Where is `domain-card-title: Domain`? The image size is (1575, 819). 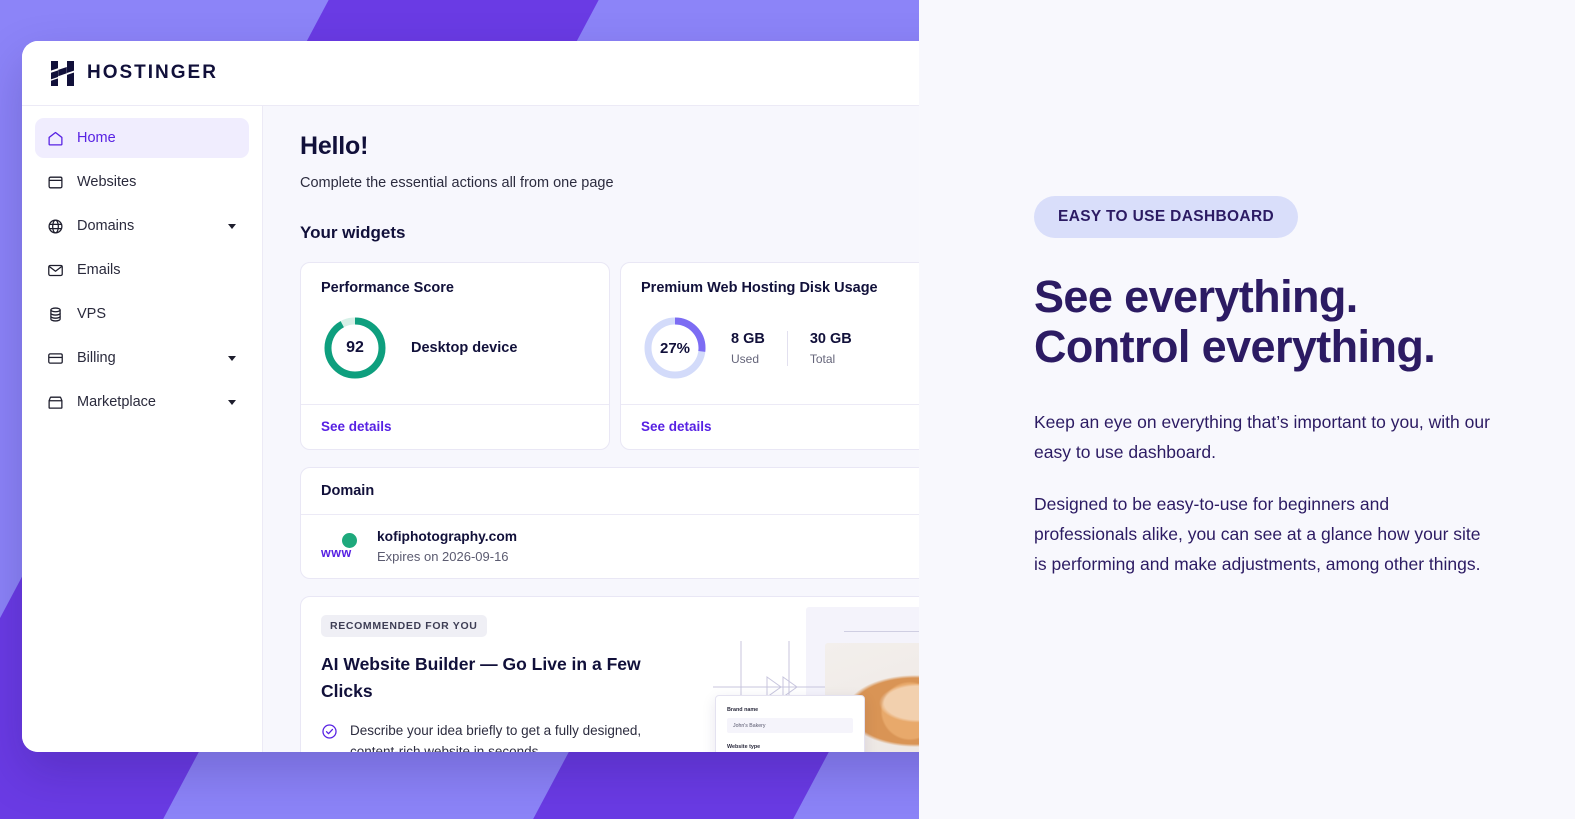 domain-card-title: Domain is located at coordinates (348, 491).